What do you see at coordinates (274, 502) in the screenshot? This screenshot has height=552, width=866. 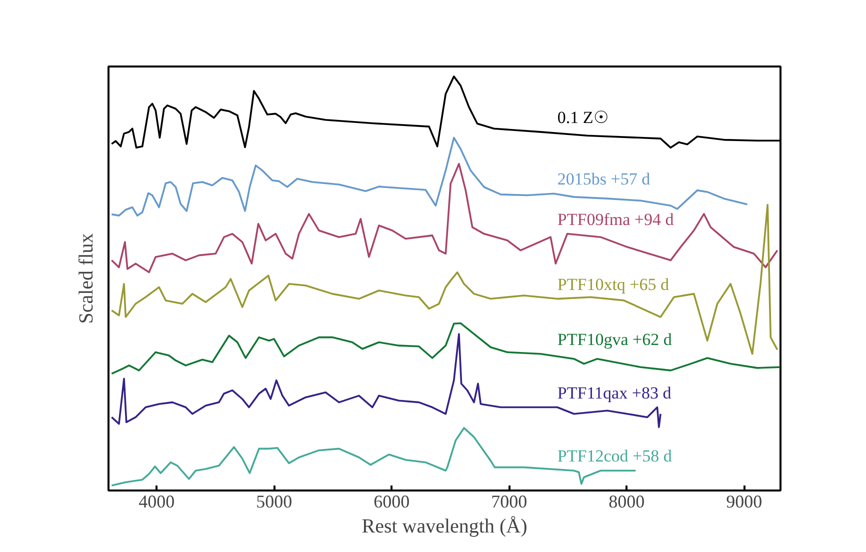 I see `x-tick-label: 5000` at bounding box center [274, 502].